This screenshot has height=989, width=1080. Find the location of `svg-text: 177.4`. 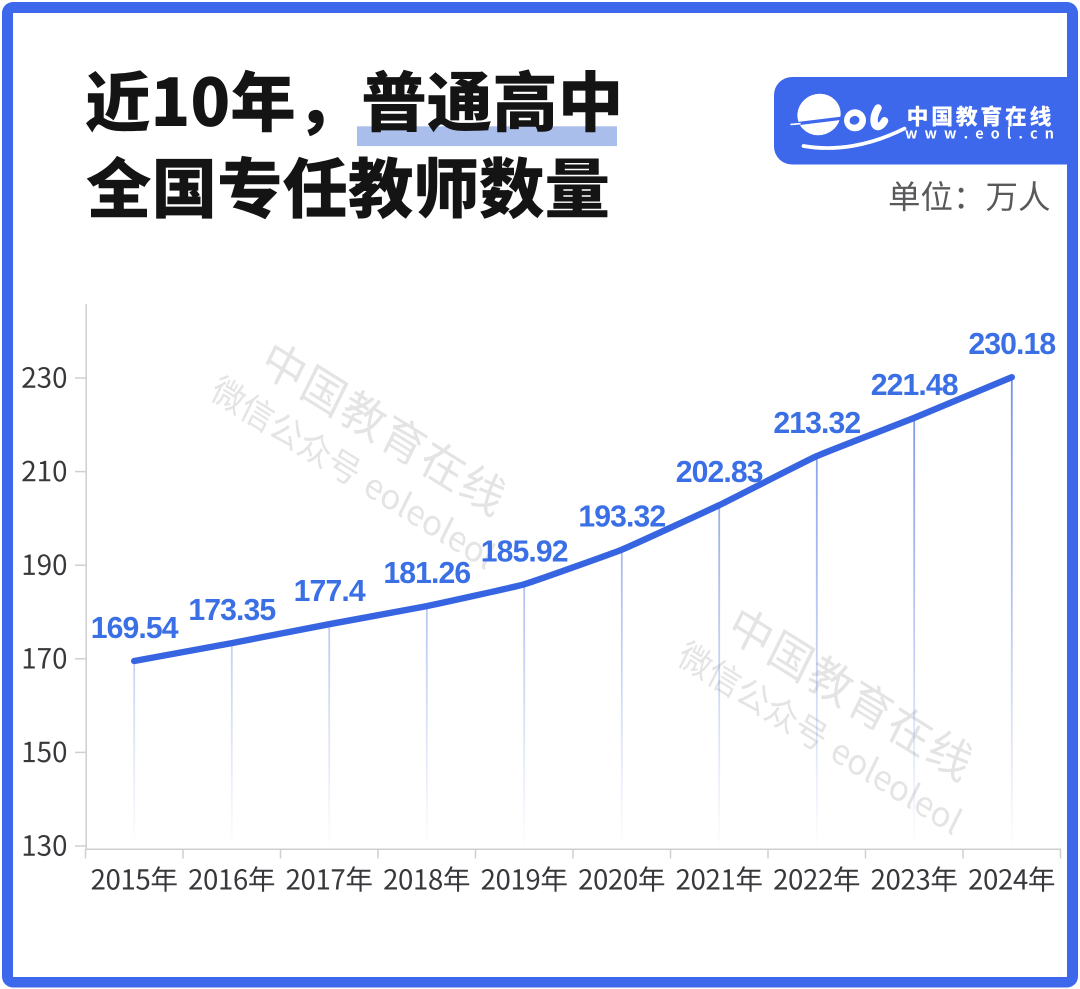

svg-text: 177.4 is located at coordinates (330, 591).